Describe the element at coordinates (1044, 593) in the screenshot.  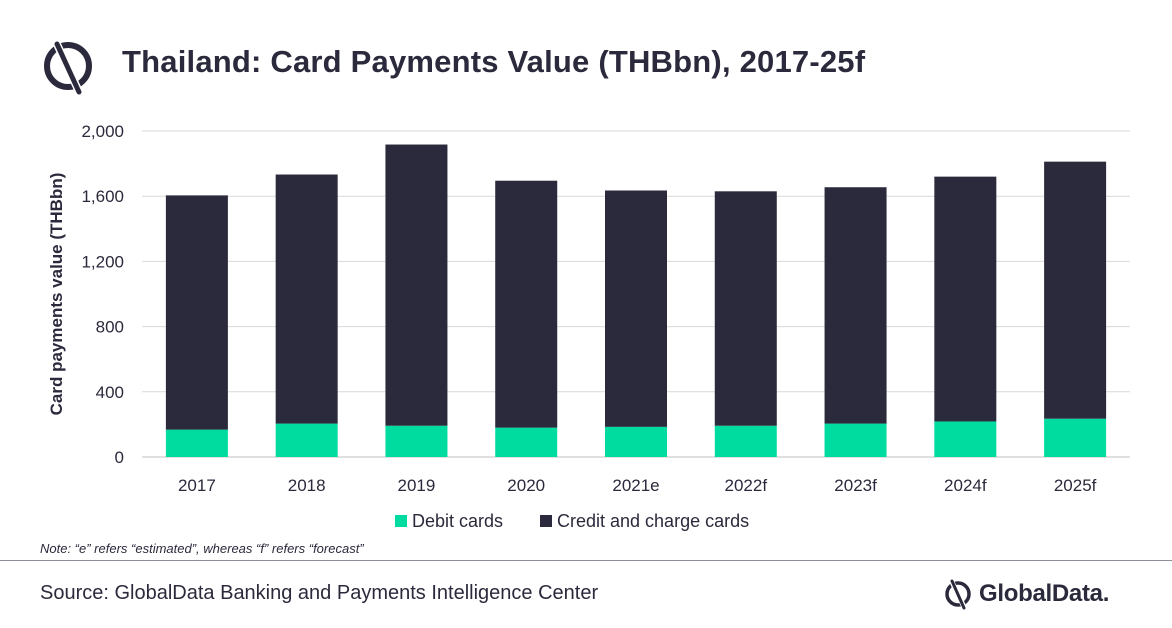
I see `brand-name: GlobalData.` at that location.